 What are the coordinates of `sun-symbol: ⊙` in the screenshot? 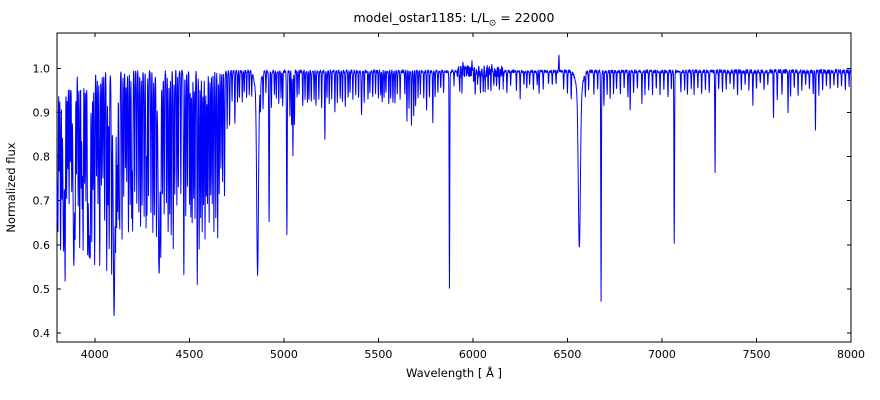 It's located at (492, 23).